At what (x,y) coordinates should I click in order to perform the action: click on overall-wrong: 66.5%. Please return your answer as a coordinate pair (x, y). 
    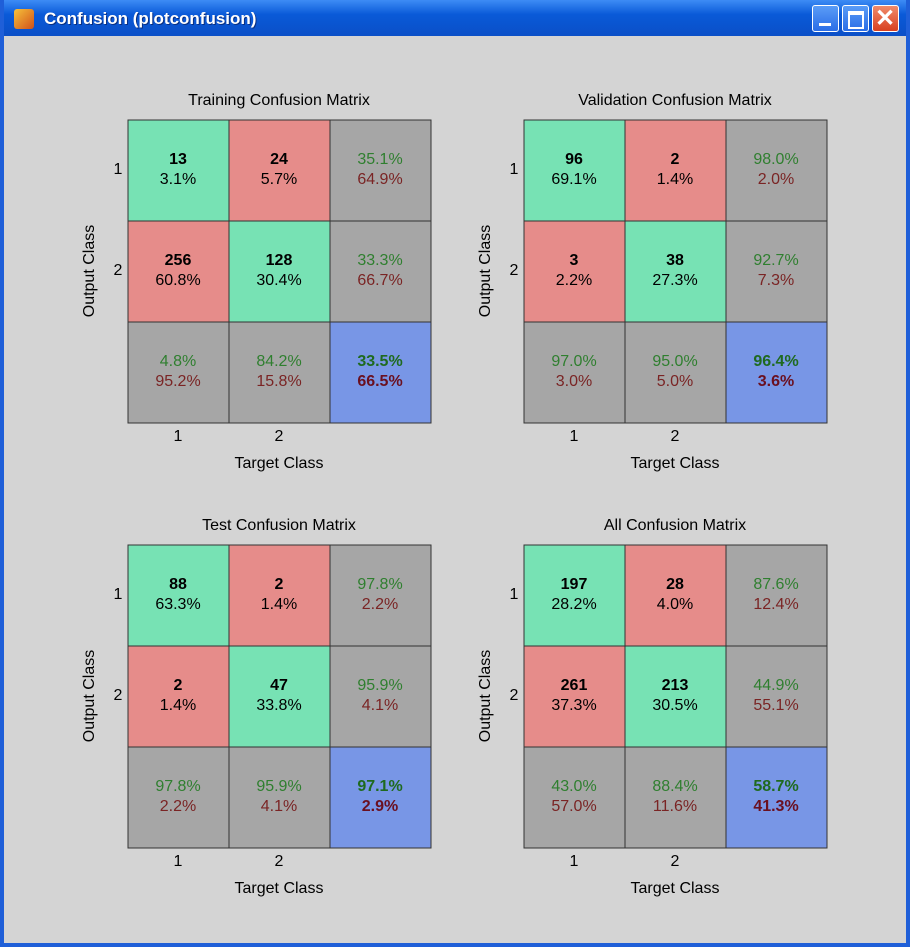
    Looking at the image, I should click on (379, 381).